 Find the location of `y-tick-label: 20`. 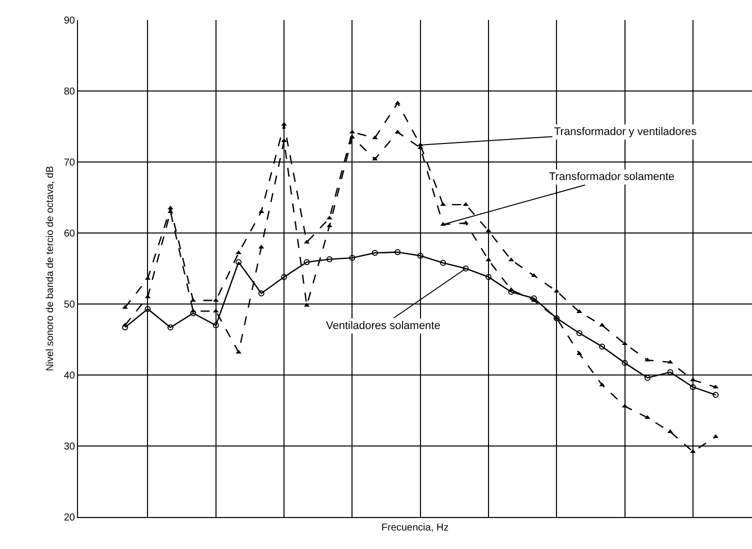

y-tick-label: 20 is located at coordinates (70, 518).